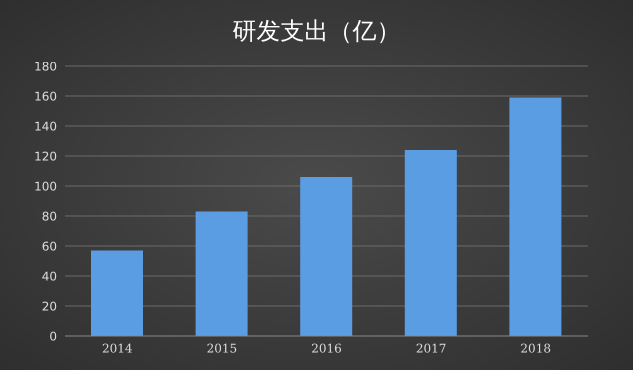 The height and width of the screenshot is (370, 633). I want to click on x-tick-label: 2018, so click(535, 349).